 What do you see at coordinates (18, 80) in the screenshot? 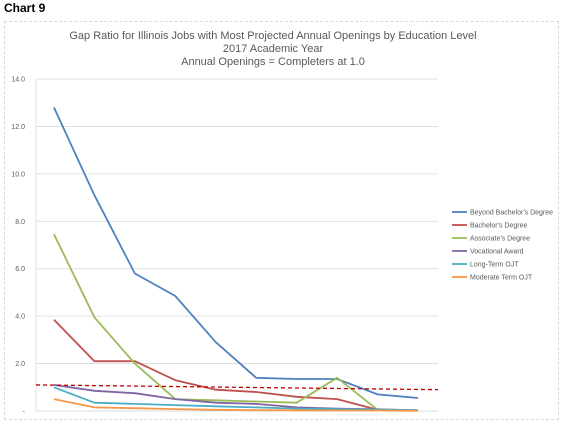
I see `y-tick-label: 14.0` at bounding box center [18, 80].